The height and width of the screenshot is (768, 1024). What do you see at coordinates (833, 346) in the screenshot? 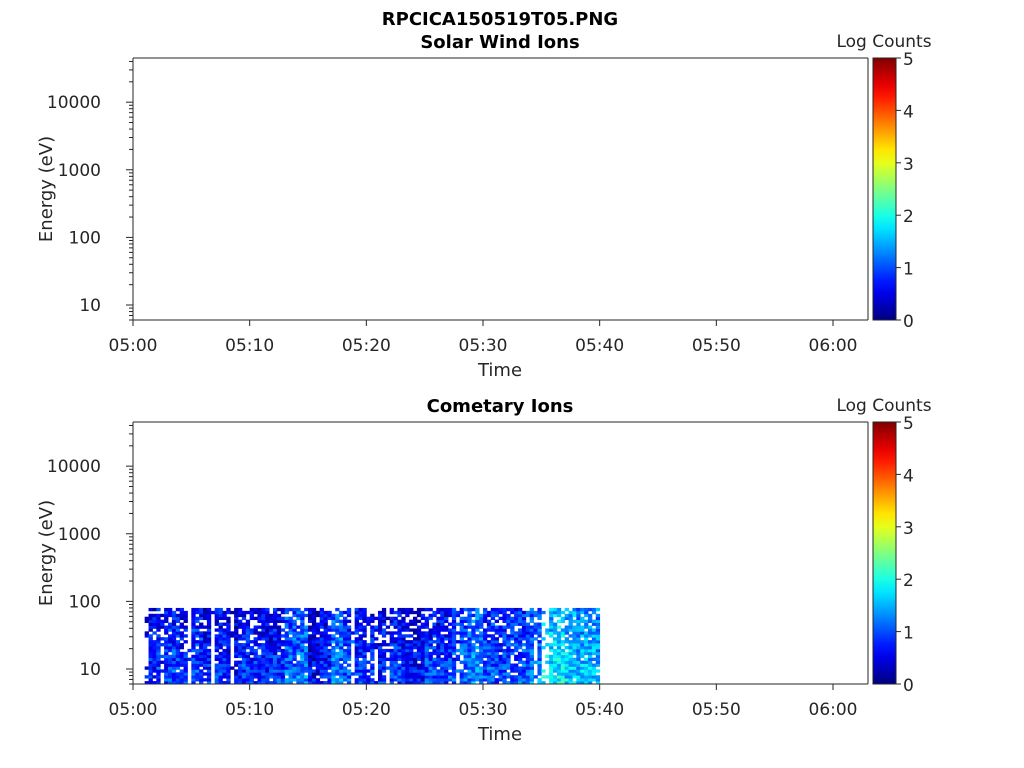
I see `x-tick-label: 06:00` at bounding box center [833, 346].